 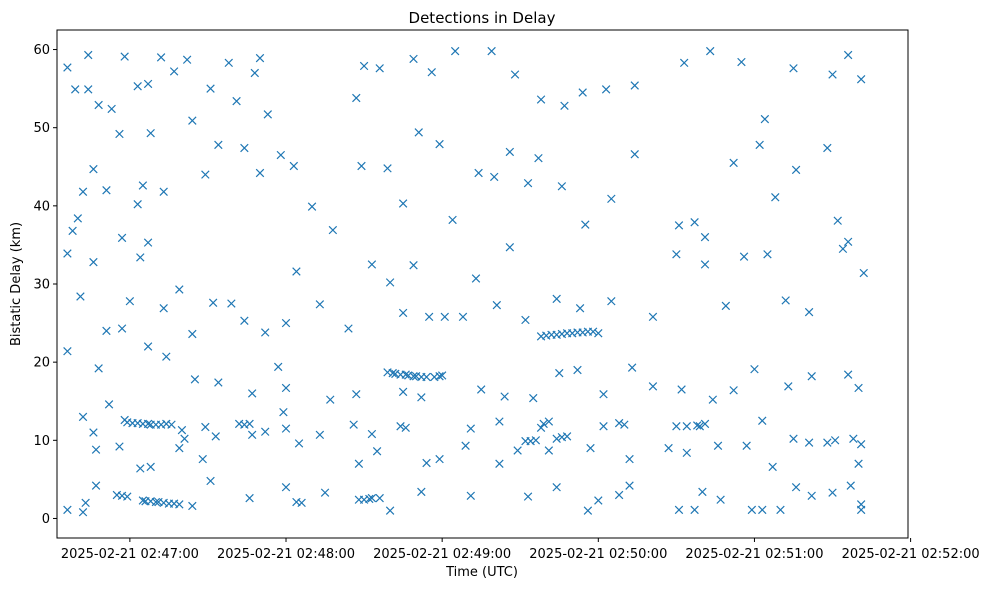 I want to click on y-axis-label: Bistatic Delay (km), so click(x=16, y=284).